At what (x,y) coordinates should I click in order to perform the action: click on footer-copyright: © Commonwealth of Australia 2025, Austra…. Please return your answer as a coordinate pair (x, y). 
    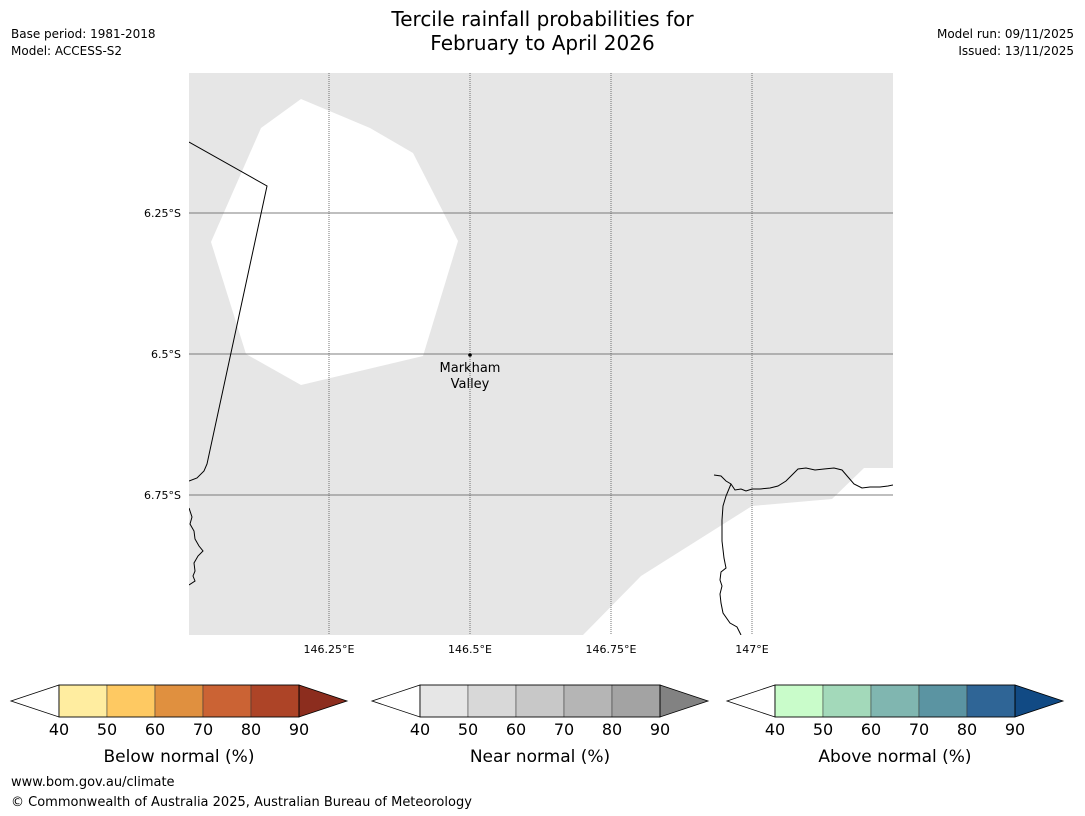
    Looking at the image, I should click on (241, 802).